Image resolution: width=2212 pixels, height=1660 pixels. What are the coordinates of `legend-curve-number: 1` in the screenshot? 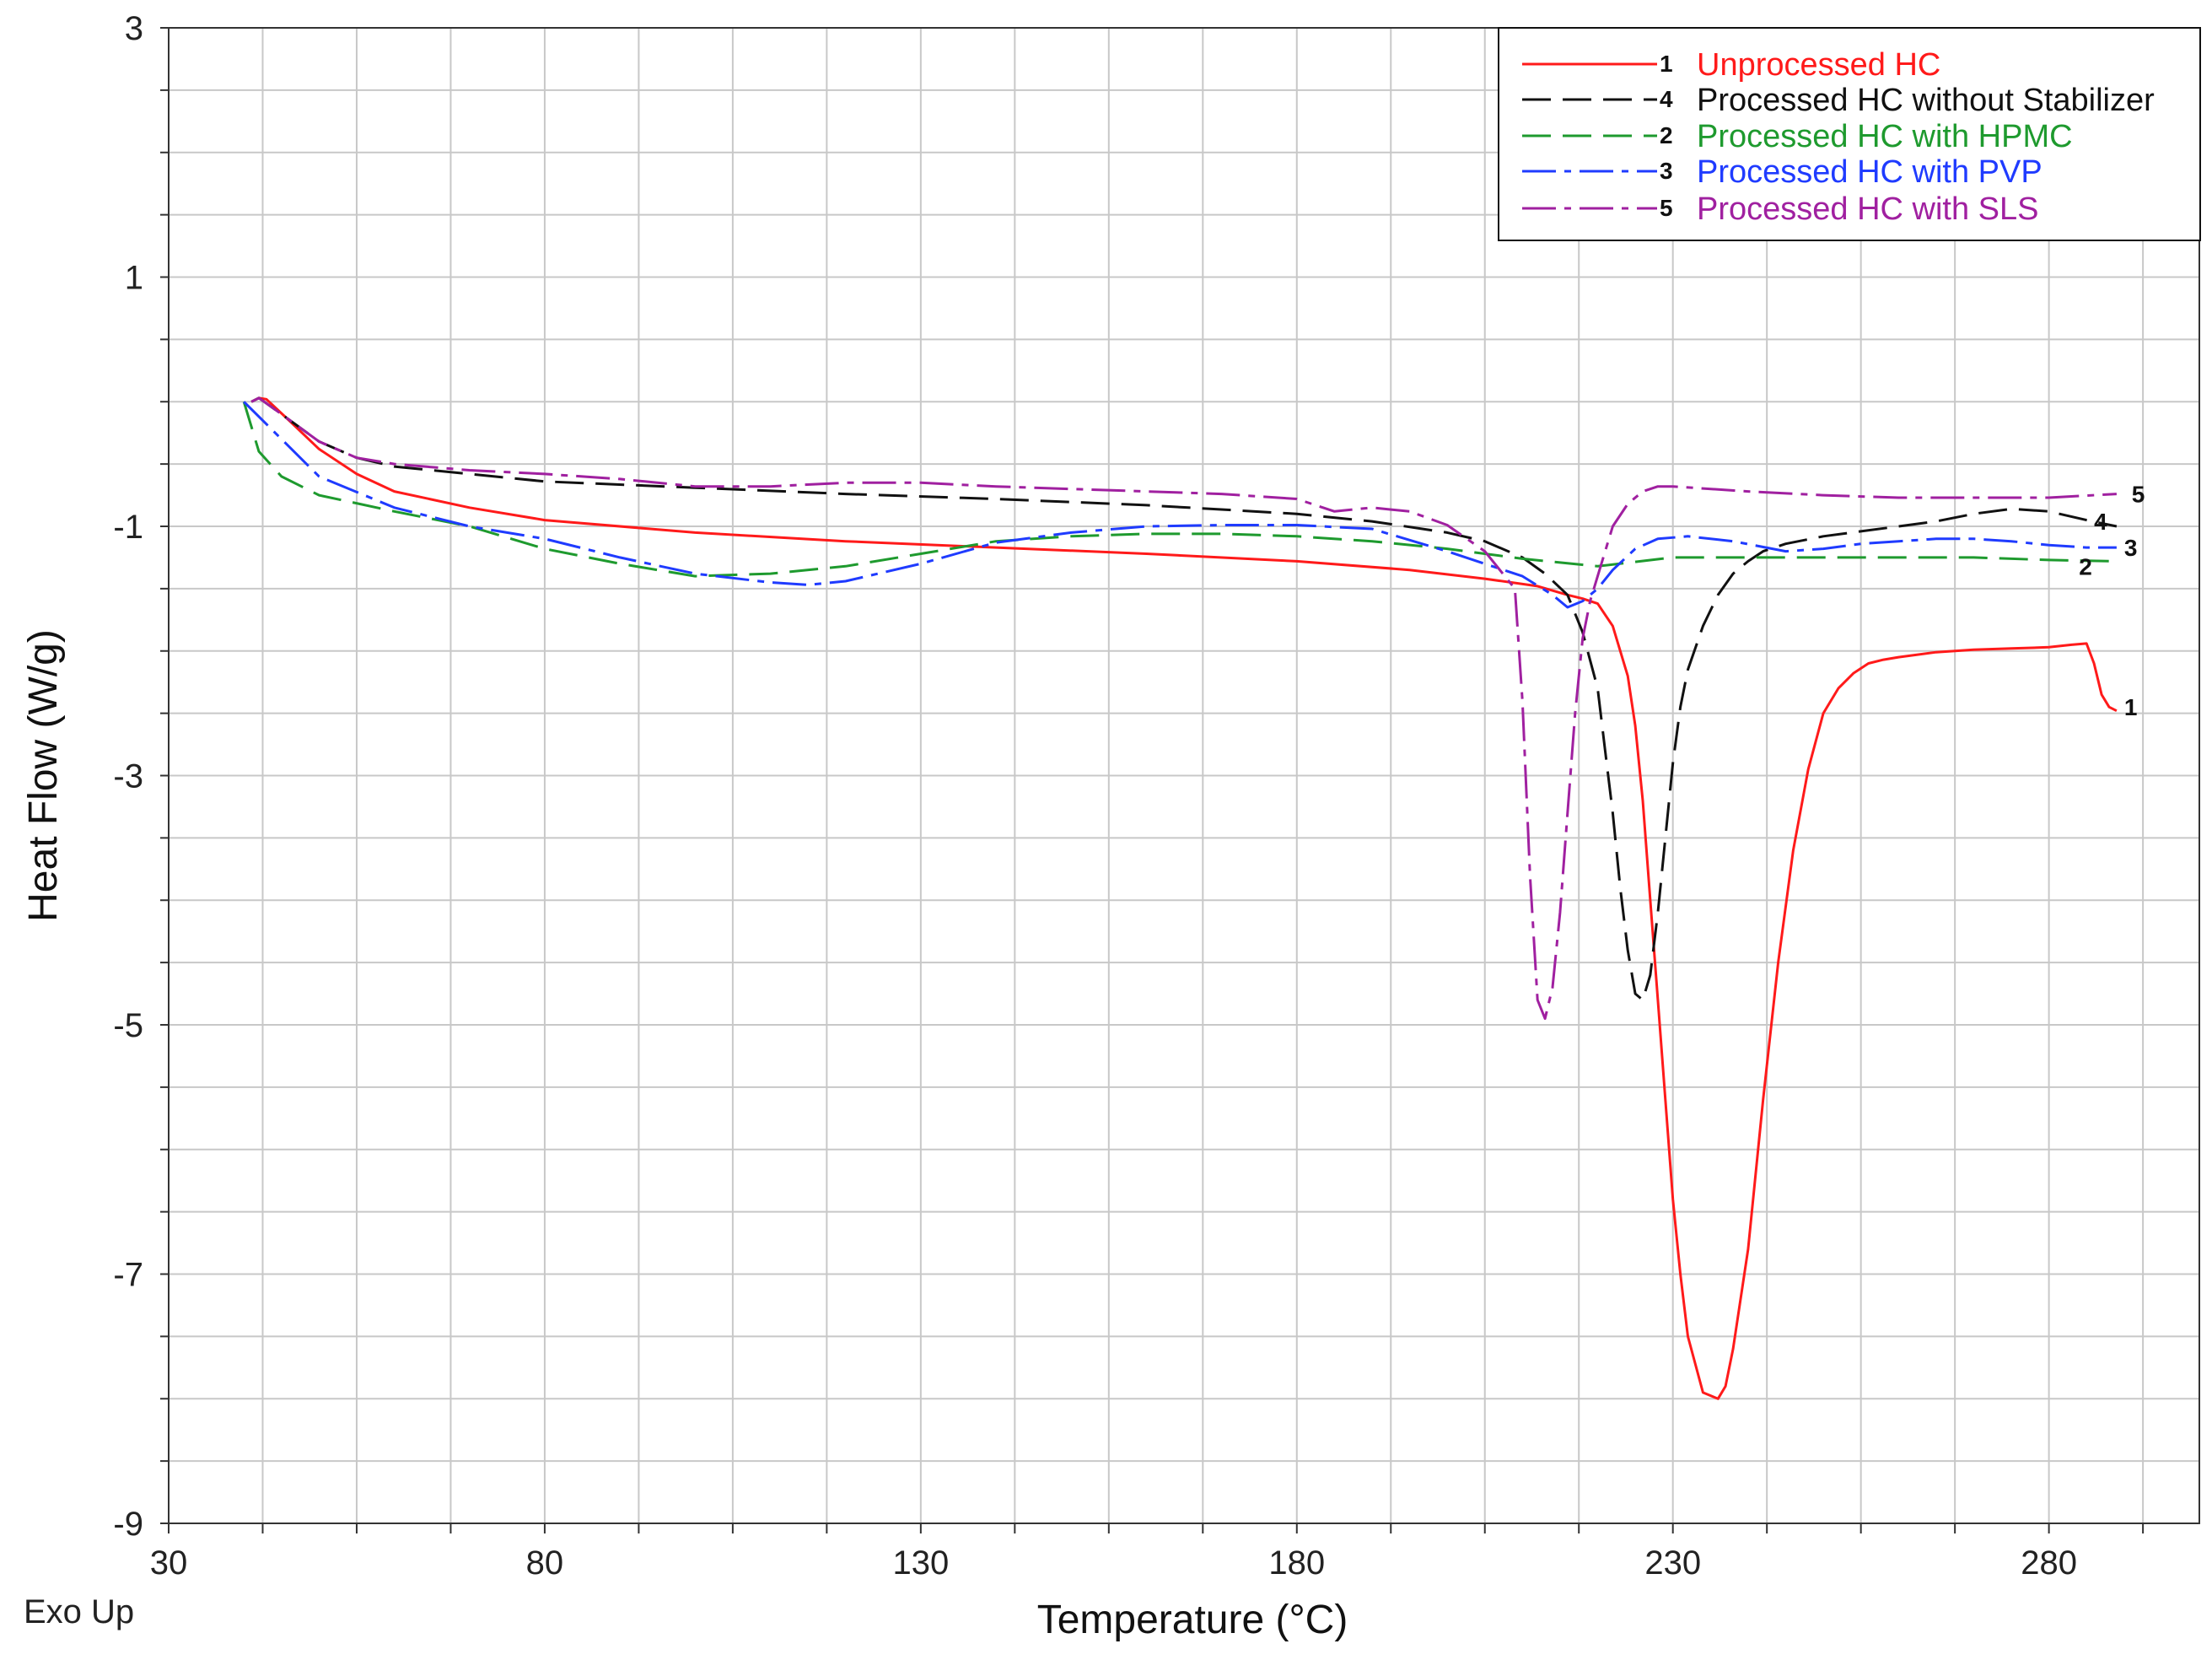 It's located at (1666, 64).